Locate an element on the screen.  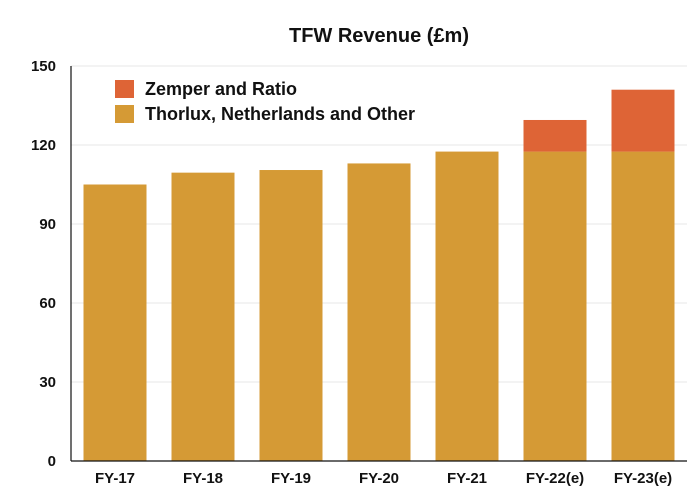
y-tick-label: 30 is located at coordinates (47, 382).